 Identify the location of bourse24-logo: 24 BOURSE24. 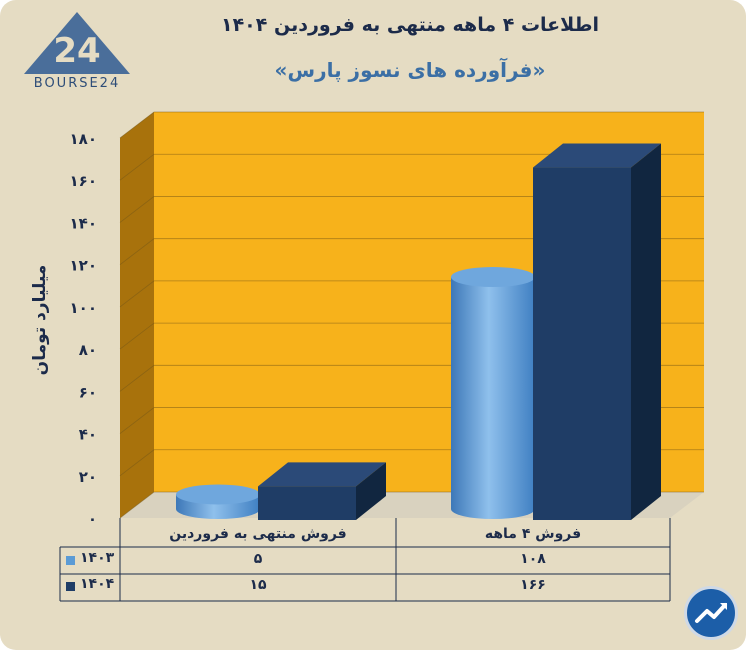
(77, 55).